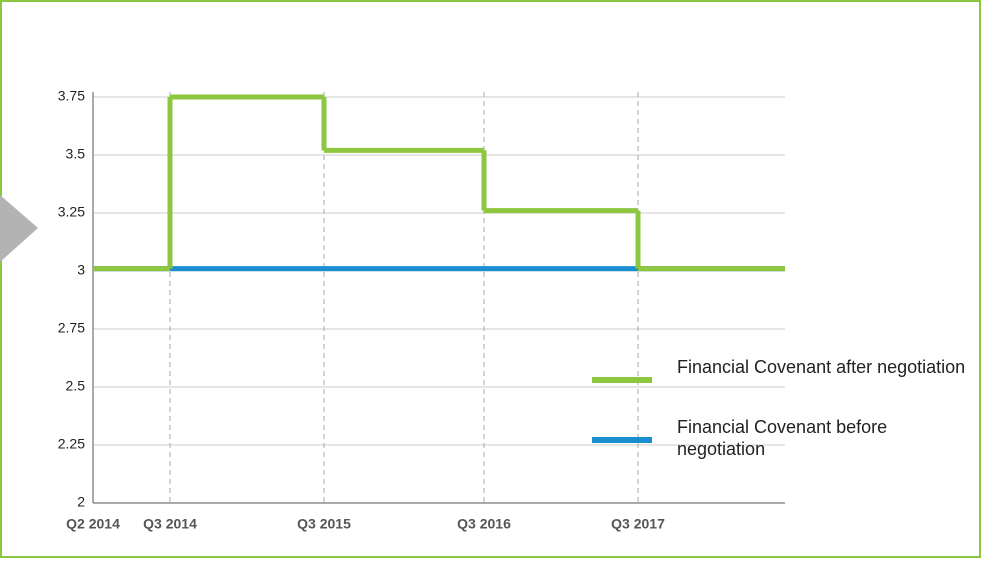 This screenshot has height=564, width=982. I want to click on y-tick-label: 2.5, so click(76, 386).